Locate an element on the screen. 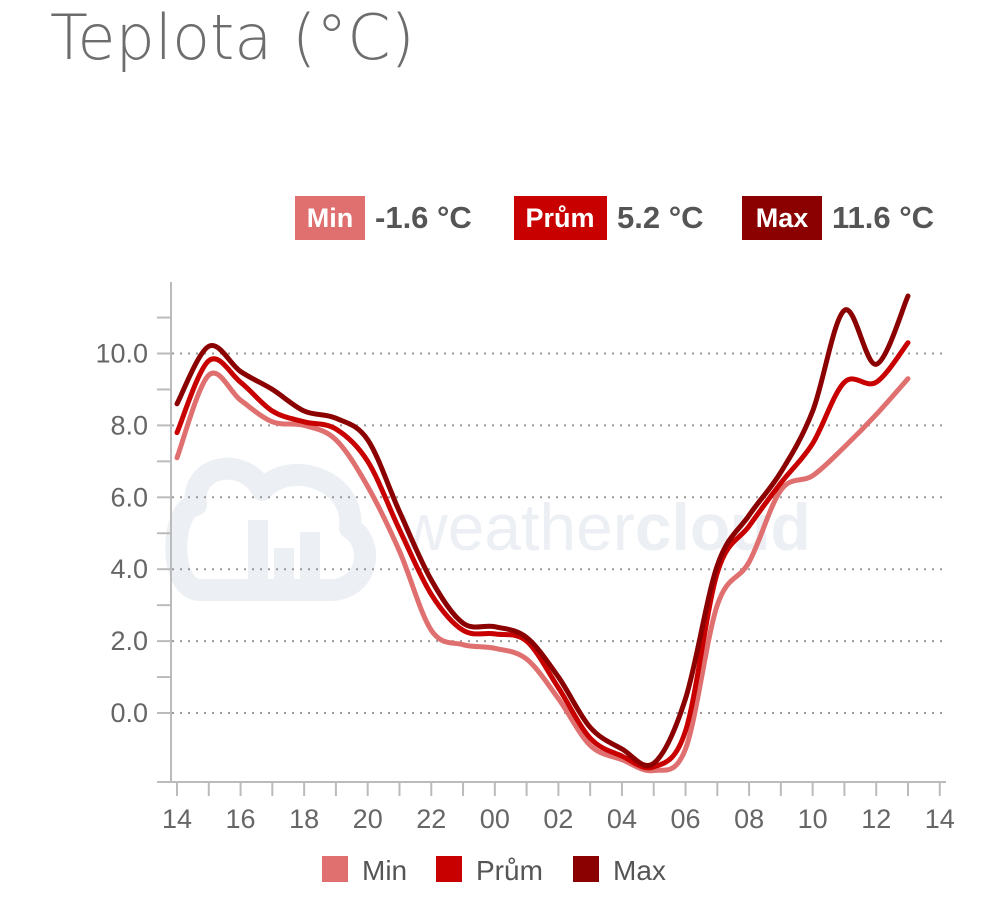 Image resolution: width=1000 pixels, height=908 pixels. x-tick-label: 16 is located at coordinates (241, 819).